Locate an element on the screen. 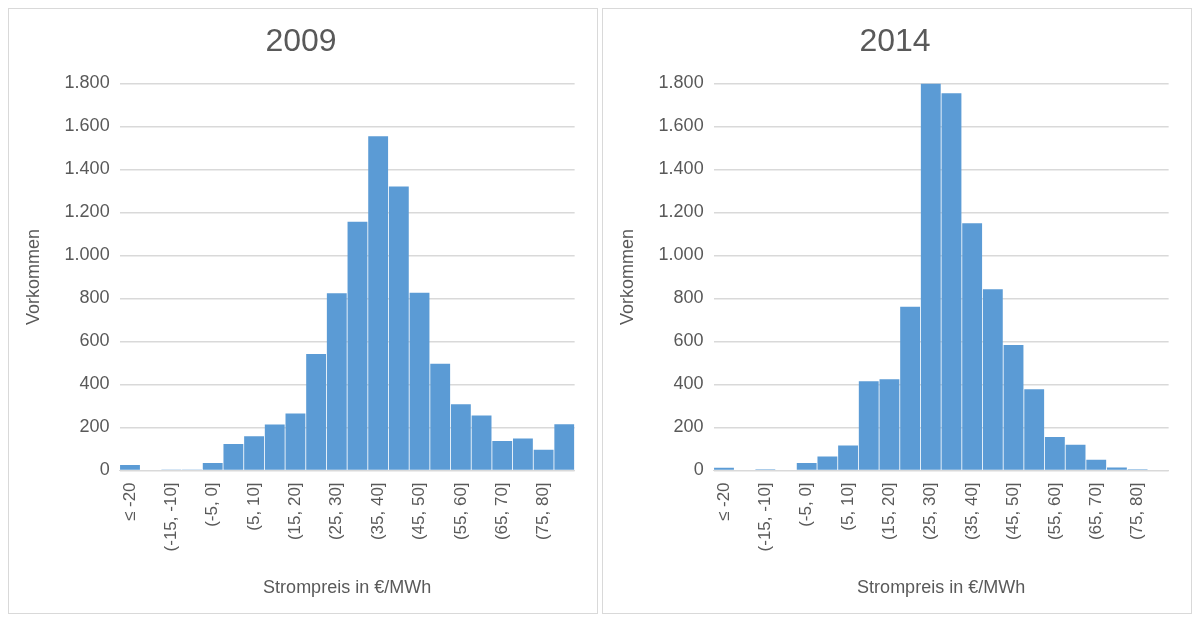 This screenshot has width=1200, height=624. chart-title: 2014 is located at coordinates (895, 40).